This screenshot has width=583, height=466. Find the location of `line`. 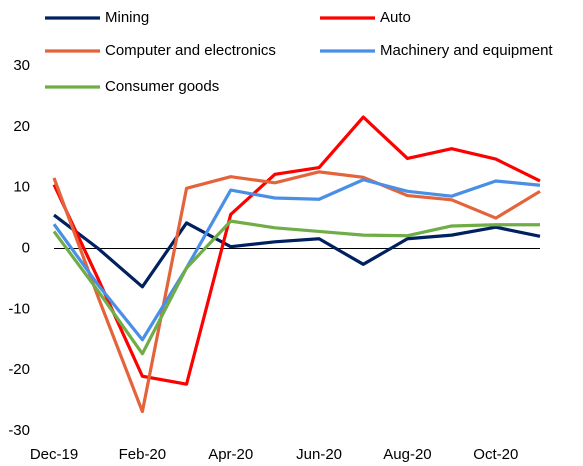

line is located at coordinates (297, 251).